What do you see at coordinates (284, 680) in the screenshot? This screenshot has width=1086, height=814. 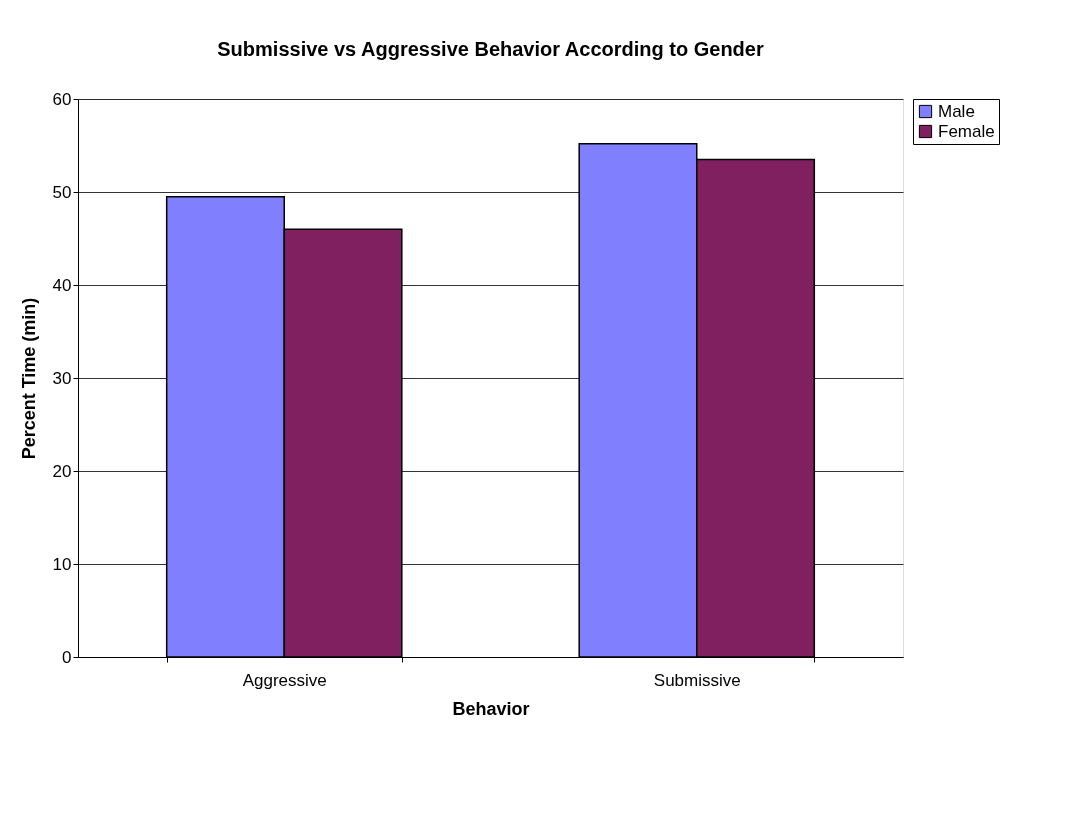 I see `x-tick-label: Aggressive` at bounding box center [284, 680].